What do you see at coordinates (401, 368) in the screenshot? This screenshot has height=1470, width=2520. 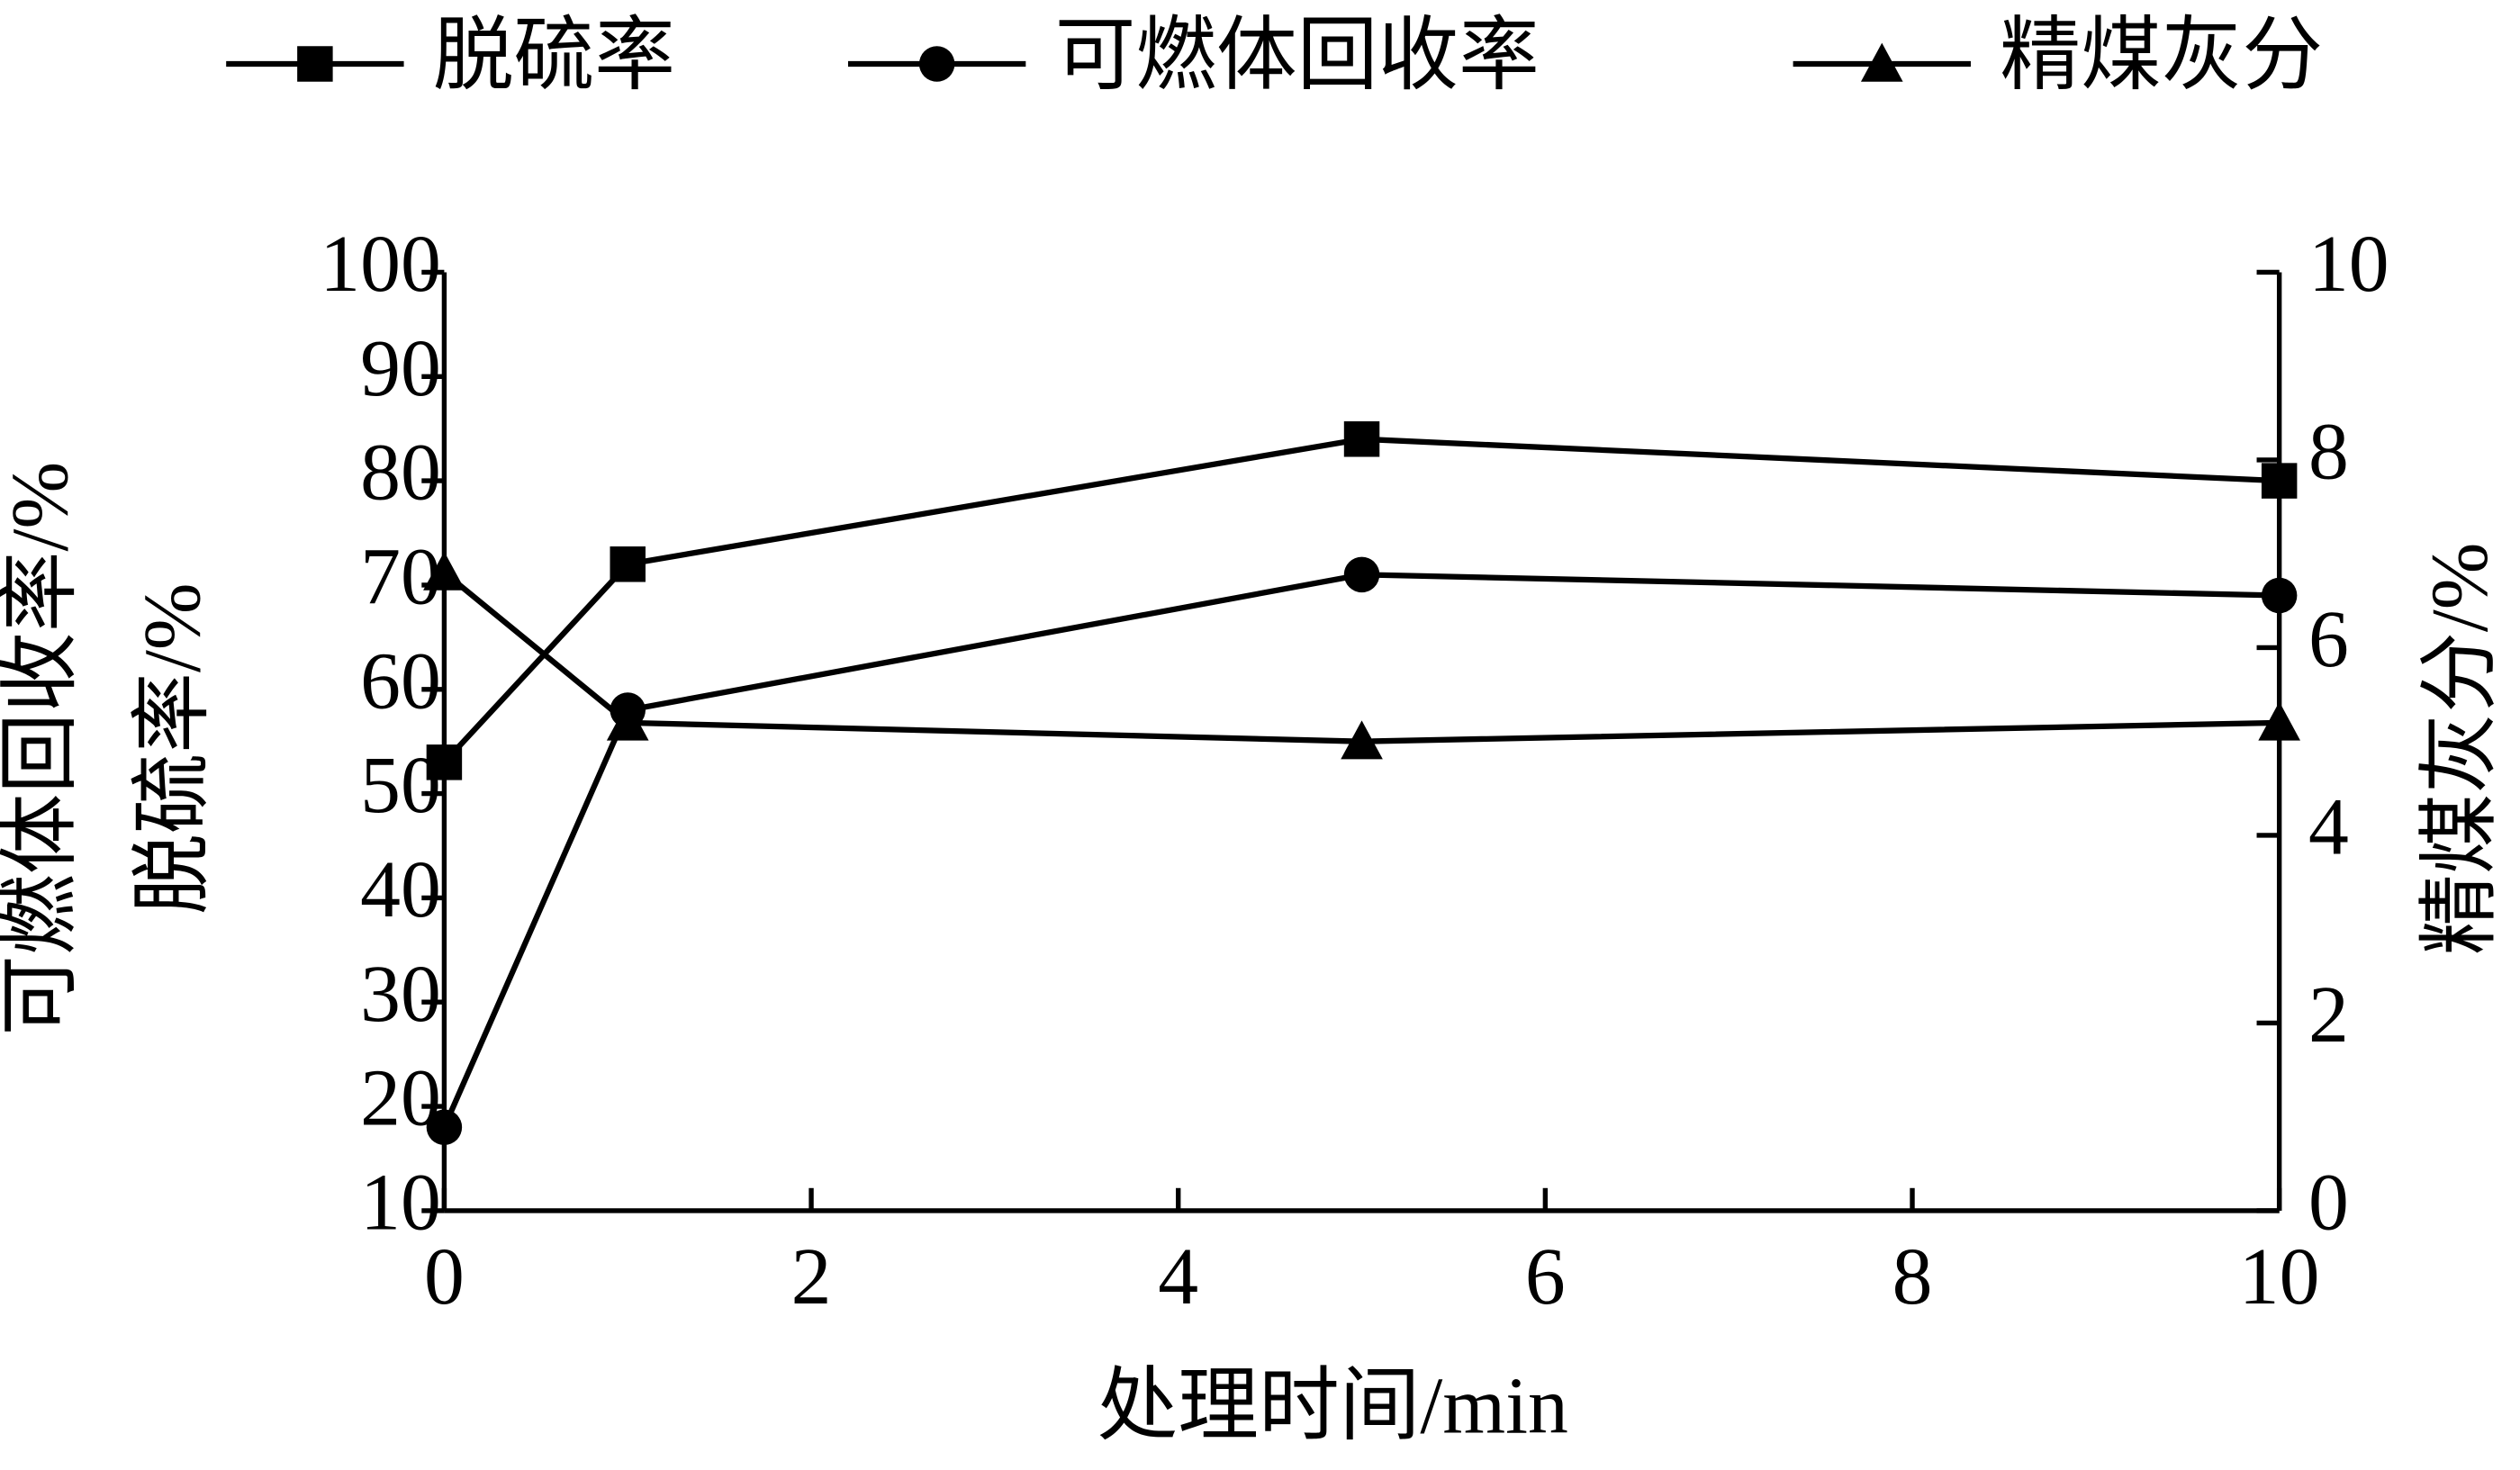 I see `y-tick-label: 90` at bounding box center [401, 368].